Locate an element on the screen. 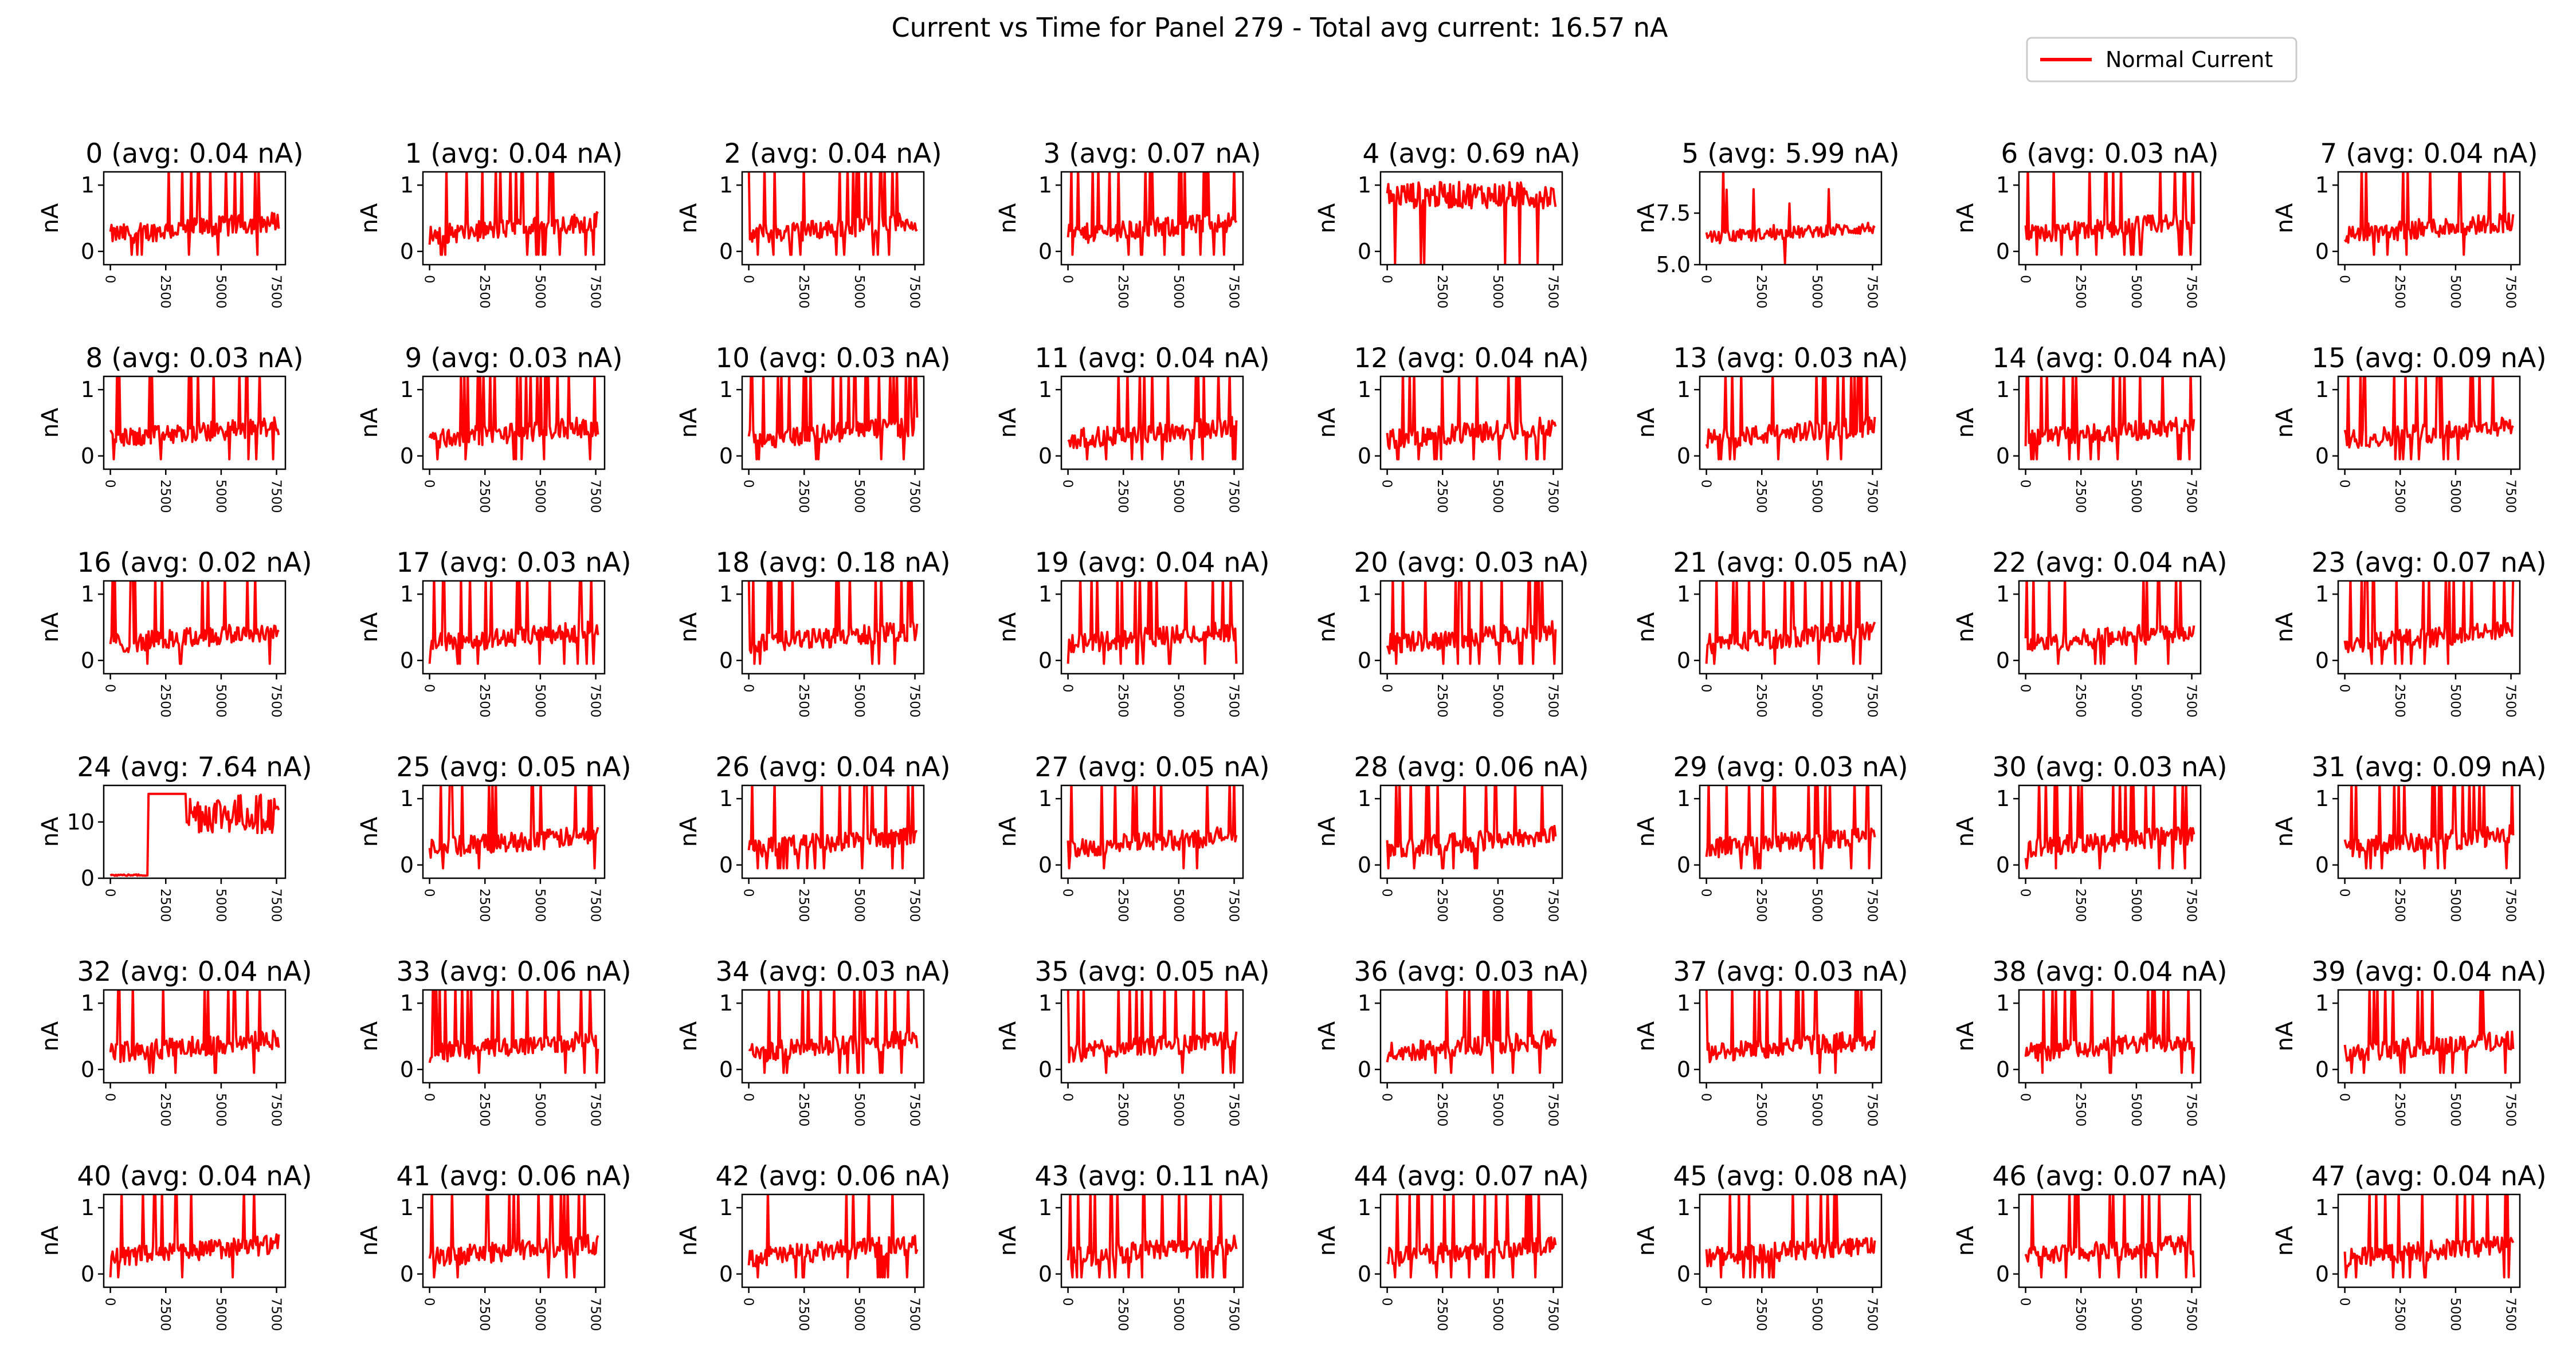 This screenshot has height=1356, width=2576. subplot-20: 20 (avg: 0.03 nA) nA 0 1 0 2500 5000 7500 is located at coordinates (1451, 632).